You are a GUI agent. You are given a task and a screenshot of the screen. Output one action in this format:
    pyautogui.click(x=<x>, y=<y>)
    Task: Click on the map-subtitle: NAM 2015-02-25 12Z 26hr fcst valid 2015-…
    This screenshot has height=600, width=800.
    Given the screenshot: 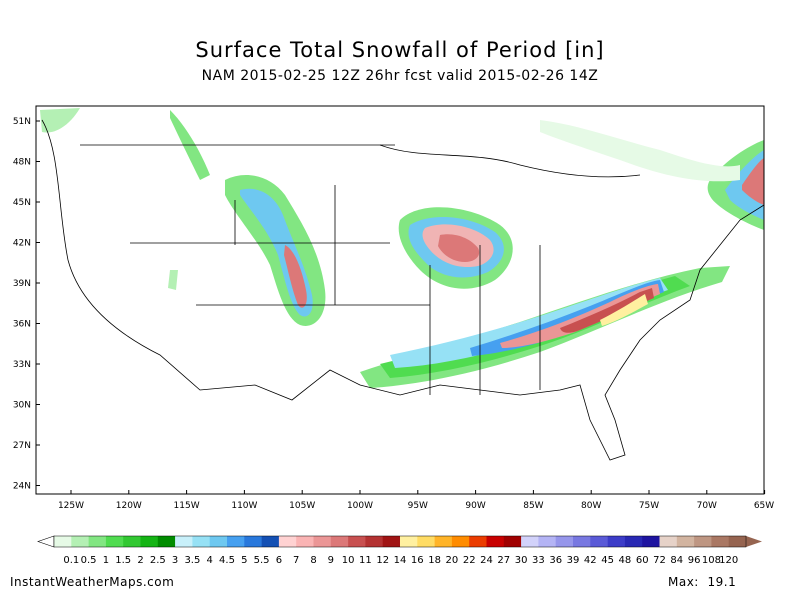 What is the action you would take?
    pyautogui.click(x=400, y=76)
    